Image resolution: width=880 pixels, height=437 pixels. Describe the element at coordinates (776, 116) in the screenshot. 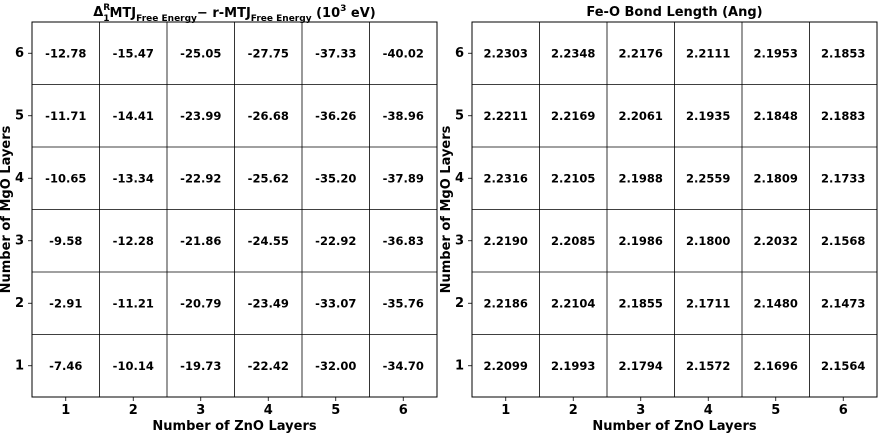

I see `cell-value: 2.1848` at that location.